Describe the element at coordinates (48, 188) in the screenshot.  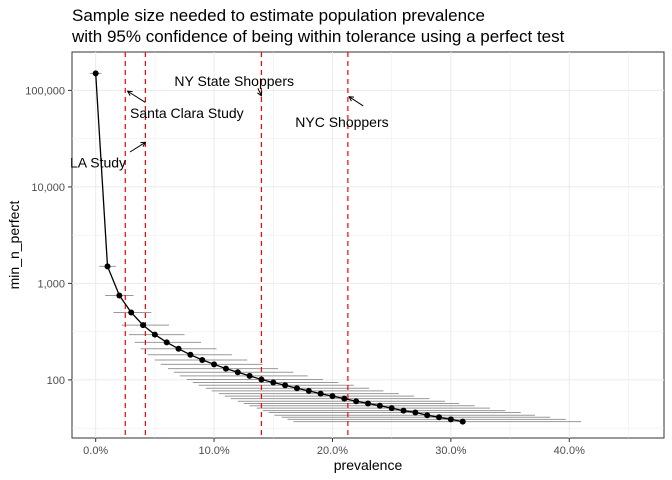
I see `y-tick-label: 10,000` at that location.